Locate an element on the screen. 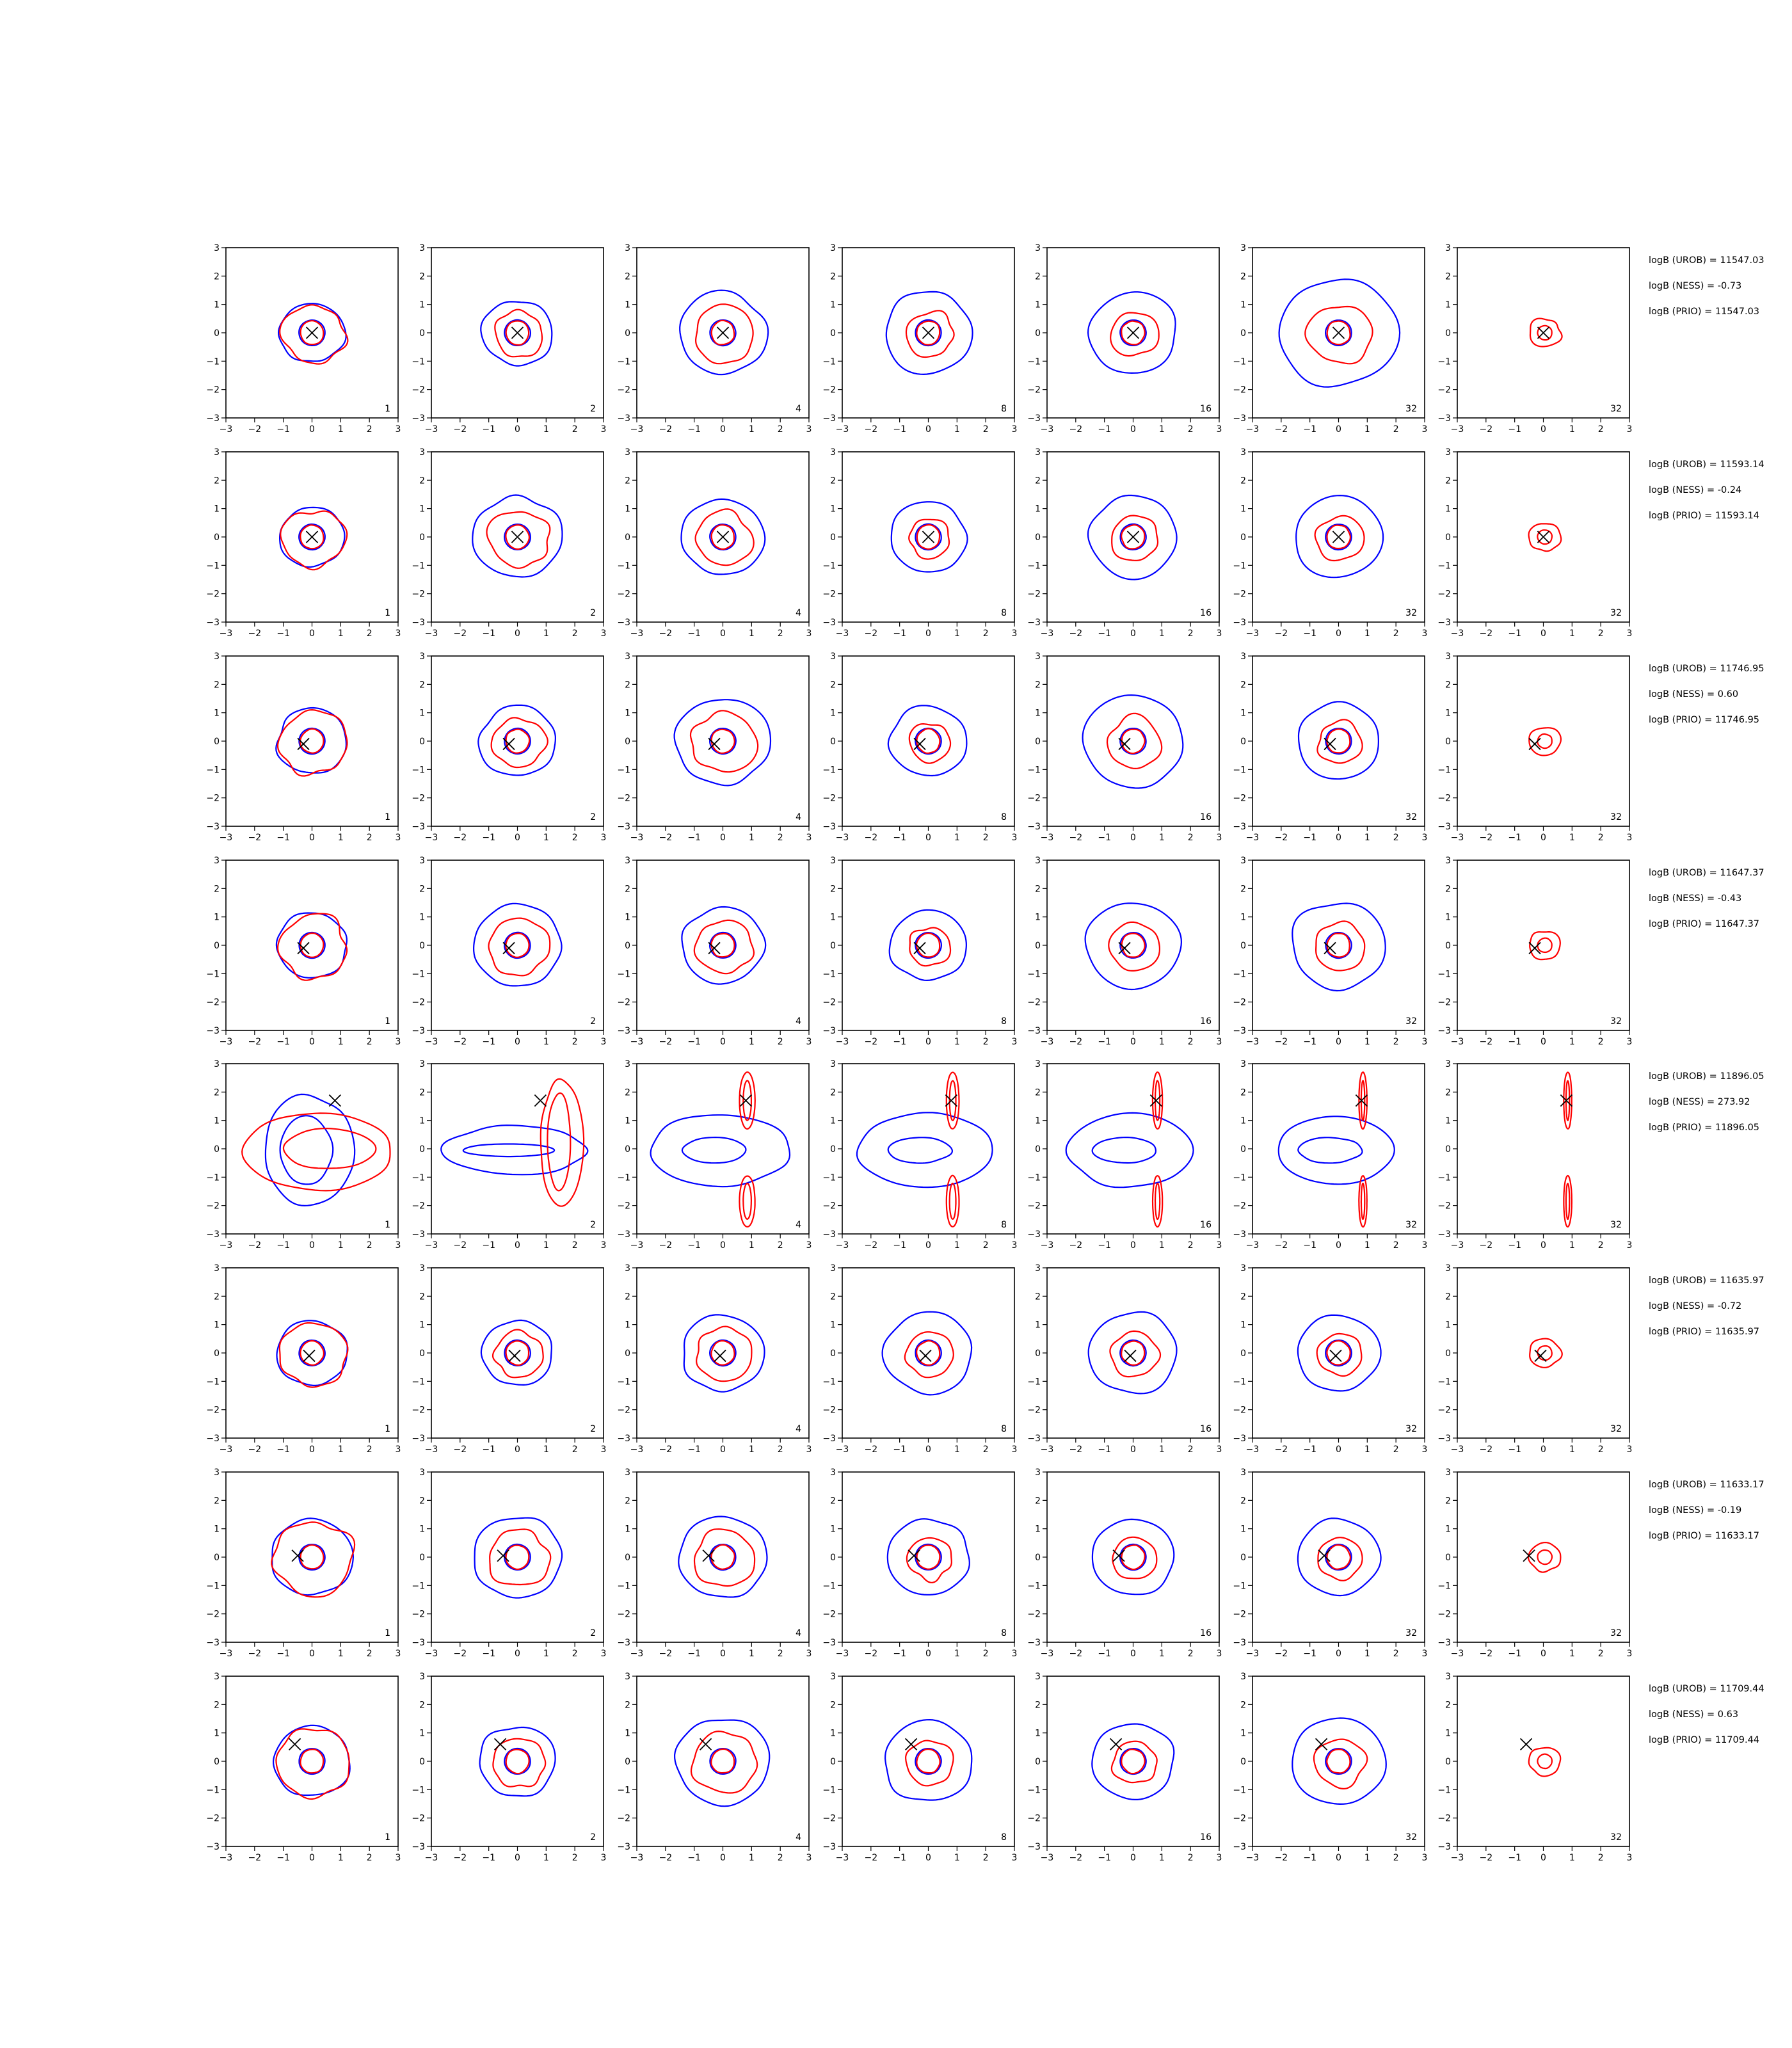 This screenshot has height=2048, width=1792. red-contour-inner is located at coordinates (312, 1353).